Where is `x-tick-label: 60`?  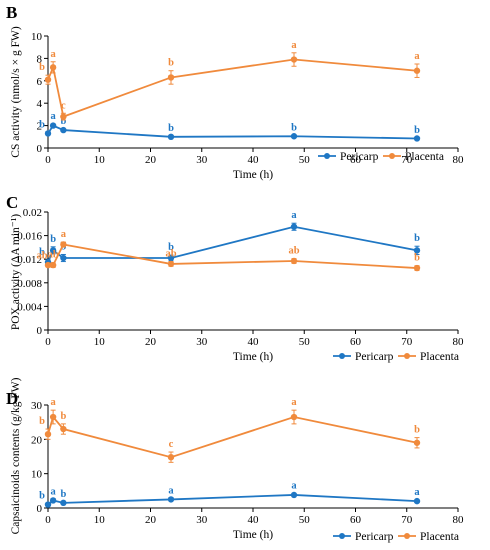 x-tick-label: 60 is located at coordinates (356, 160).